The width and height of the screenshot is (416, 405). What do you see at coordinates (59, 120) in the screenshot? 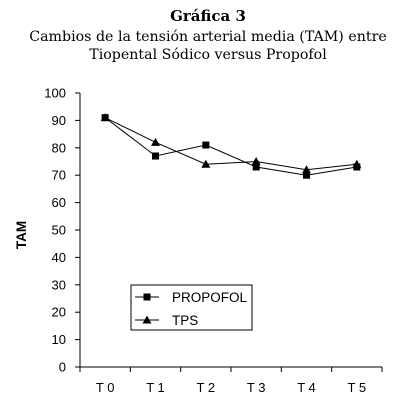
I see `y-tick-label: 90` at bounding box center [59, 120].